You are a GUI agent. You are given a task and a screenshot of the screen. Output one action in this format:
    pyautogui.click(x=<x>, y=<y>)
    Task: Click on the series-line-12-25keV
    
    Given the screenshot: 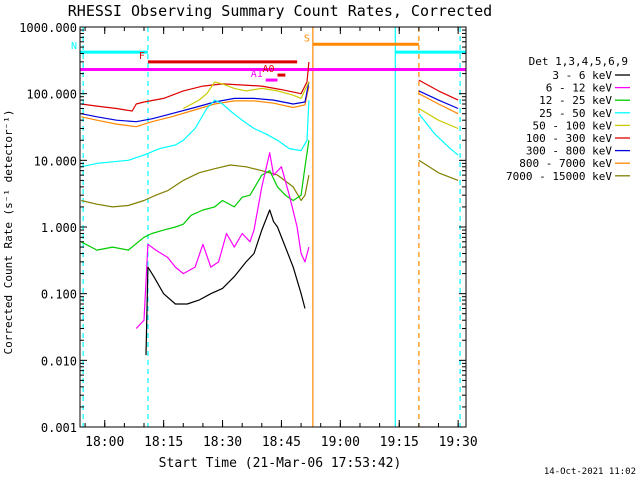 What is the action you would take?
    pyautogui.click(x=195, y=195)
    